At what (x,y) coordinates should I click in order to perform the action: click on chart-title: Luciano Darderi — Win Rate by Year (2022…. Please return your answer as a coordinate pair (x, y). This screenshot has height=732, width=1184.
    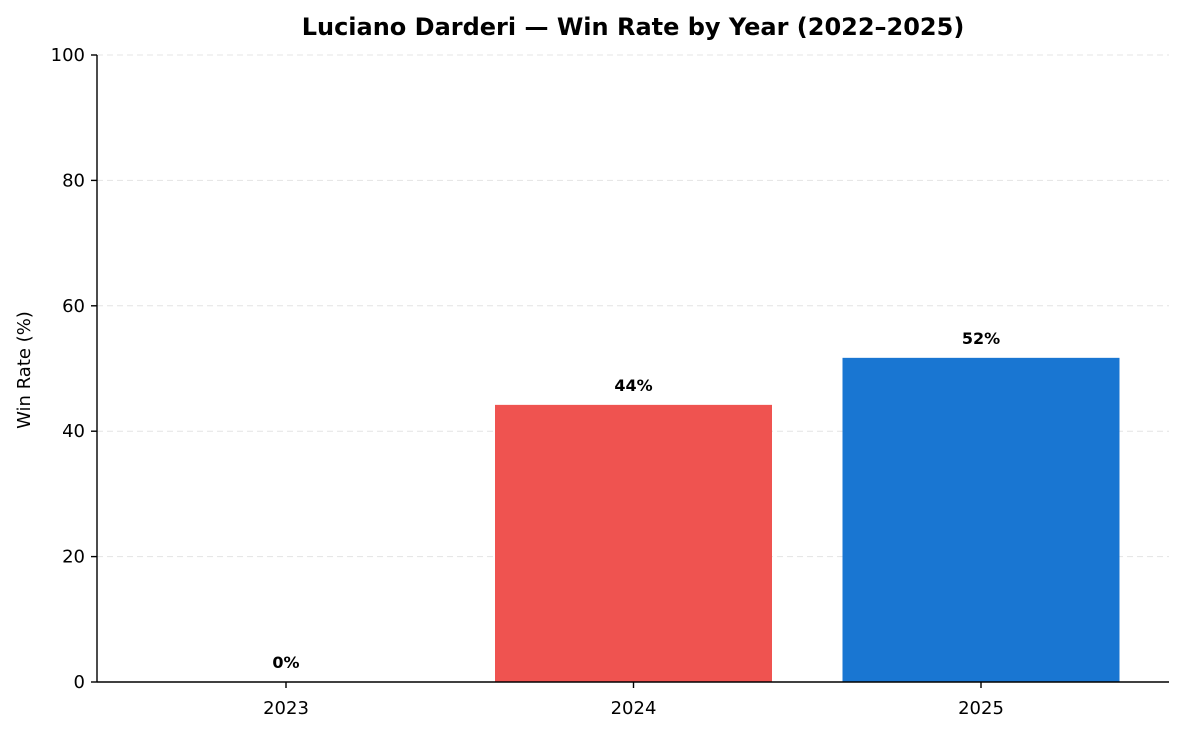
    Looking at the image, I should click on (633, 27).